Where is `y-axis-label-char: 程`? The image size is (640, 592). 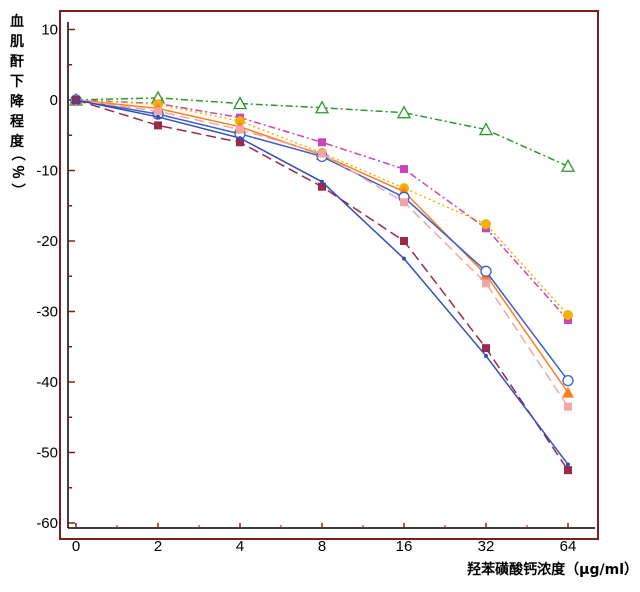 y-axis-label-char: 程 is located at coordinates (17, 122).